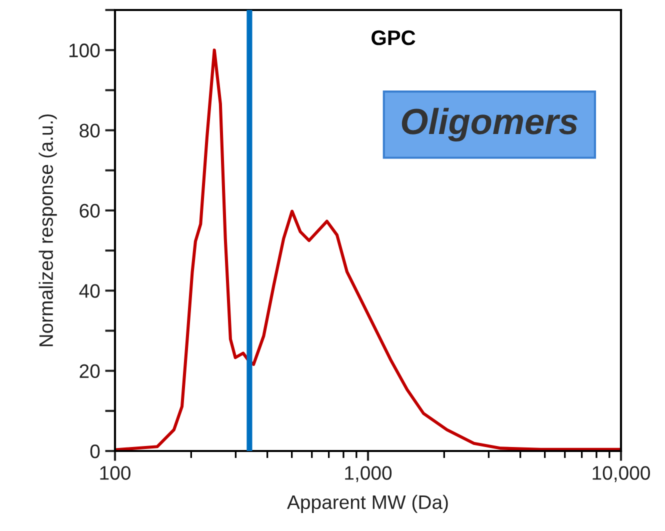  What do you see at coordinates (367, 503) in the screenshot?
I see `x-axis-title: Apparent MW (Da)` at bounding box center [367, 503].